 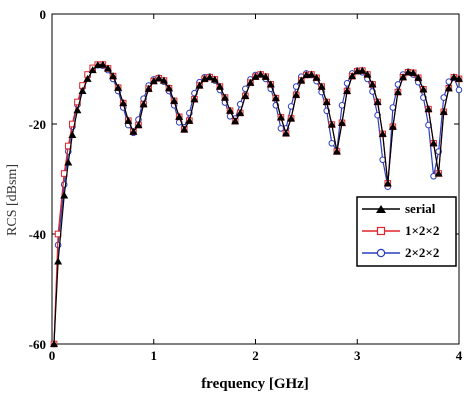 What do you see at coordinates (43, 14) in the screenshot?
I see `y-tick-label: 0` at bounding box center [43, 14].